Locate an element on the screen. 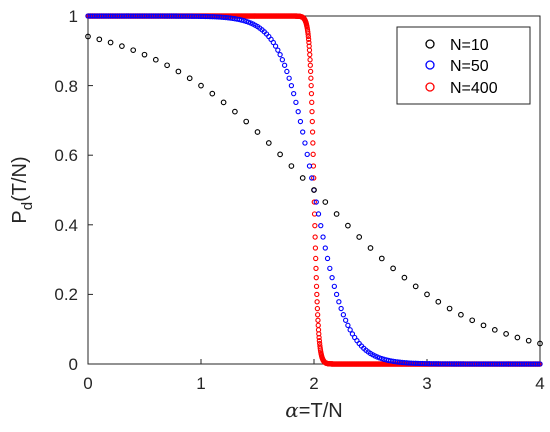  legend-marker-n50 is located at coordinates (430, 65).